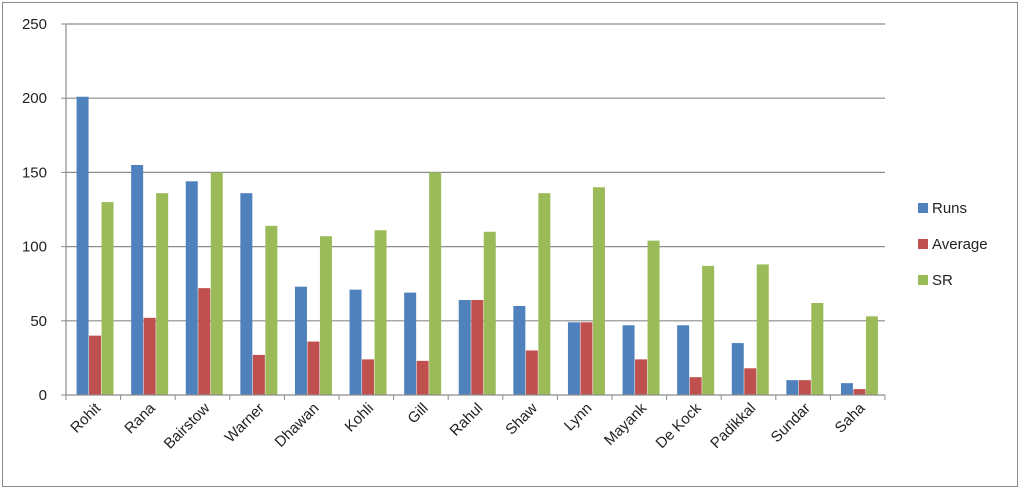 The image size is (1024, 493). I want to click on y-tick-label: 0, so click(43, 395).